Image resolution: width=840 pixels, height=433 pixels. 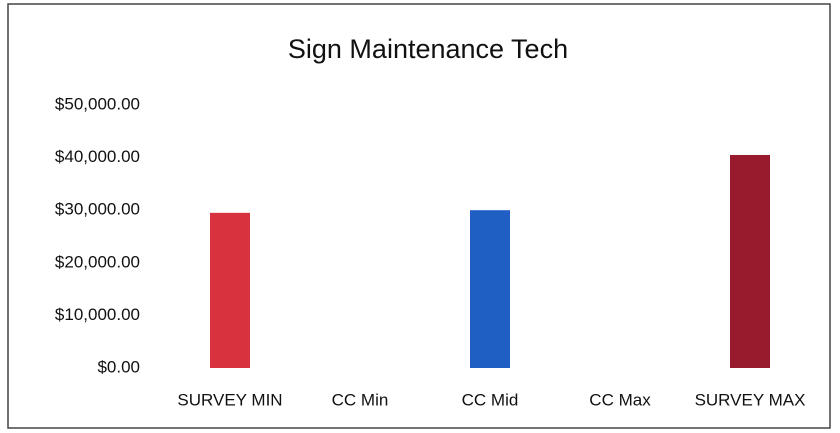 What do you see at coordinates (428, 49) in the screenshot?
I see `chart-title: Sign Maintenance Tech` at bounding box center [428, 49].